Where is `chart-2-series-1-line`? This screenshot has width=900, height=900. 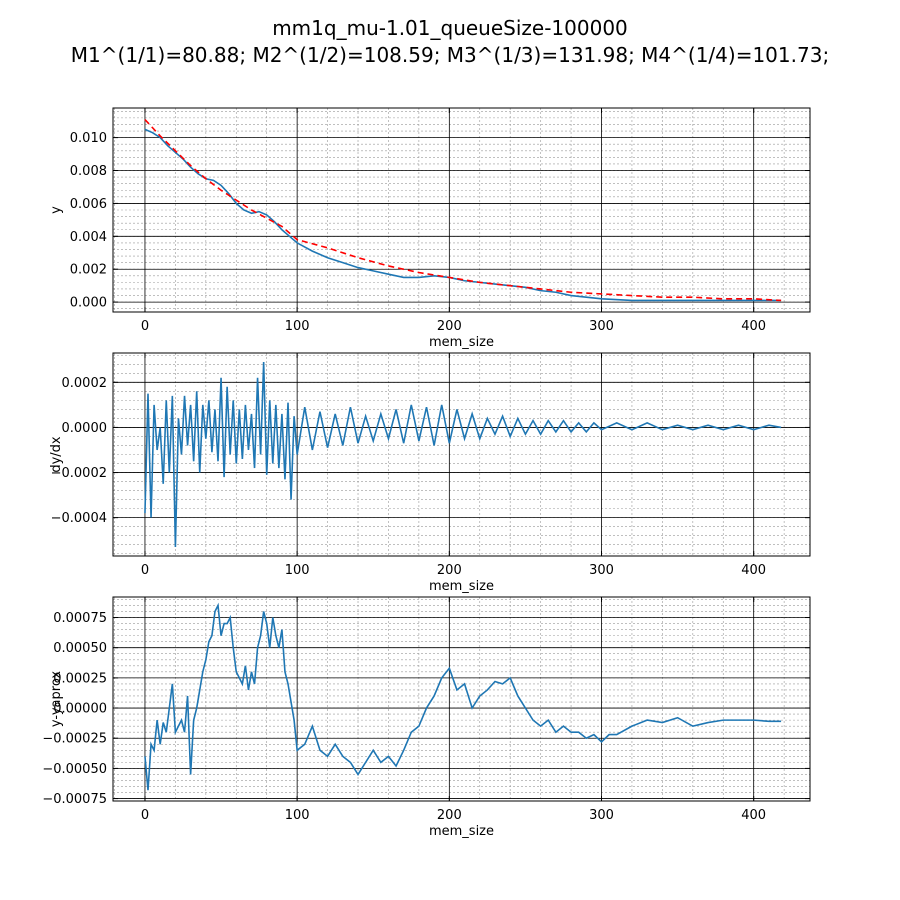
chart-2-series-1-line is located at coordinates (463, 454).